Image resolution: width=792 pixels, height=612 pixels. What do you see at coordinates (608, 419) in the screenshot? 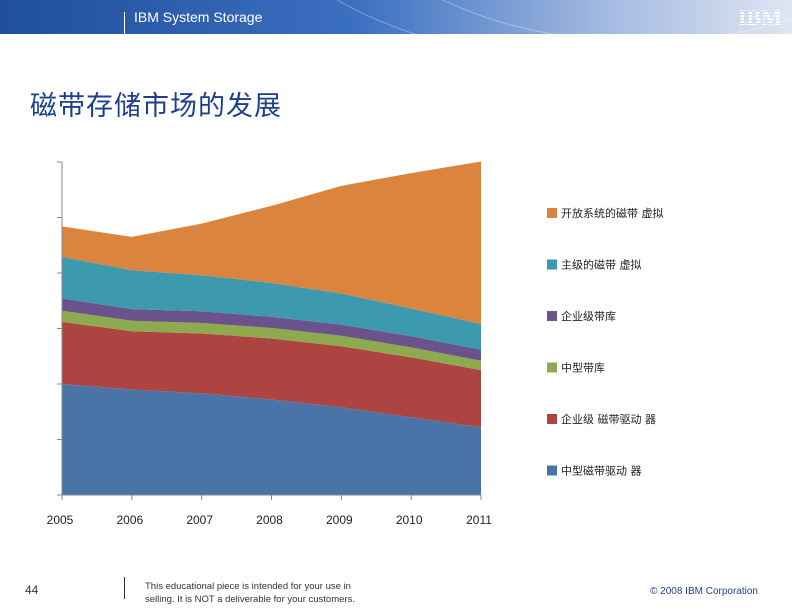
I see `legend-label: 企业级 磁带驱动 器` at bounding box center [608, 419].